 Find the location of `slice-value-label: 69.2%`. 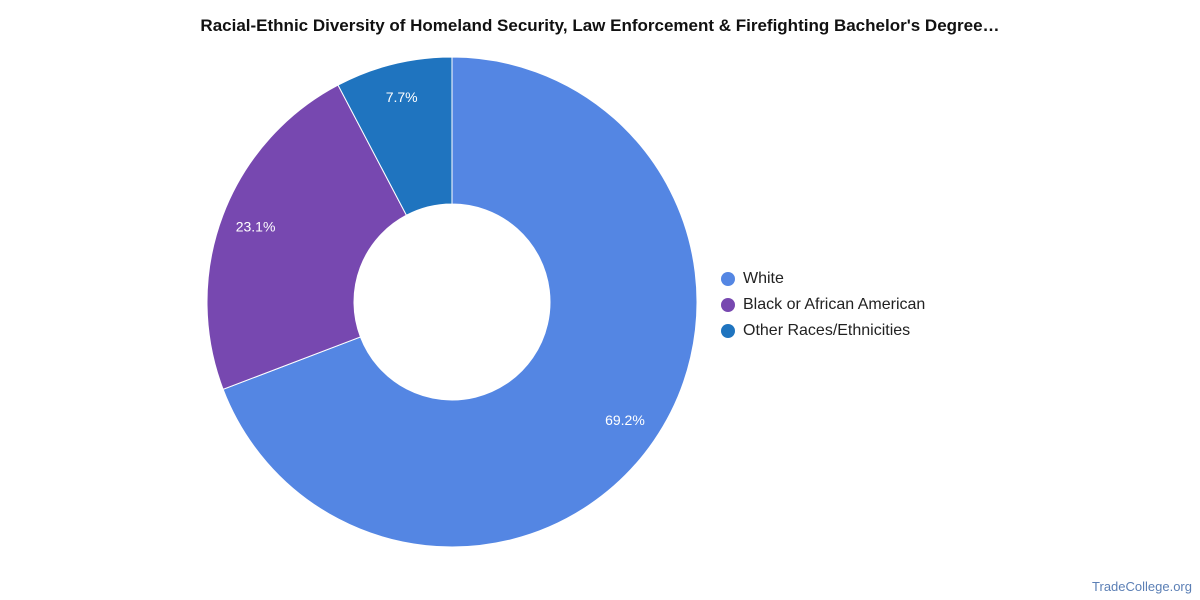

slice-value-label: 69.2% is located at coordinates (625, 420).